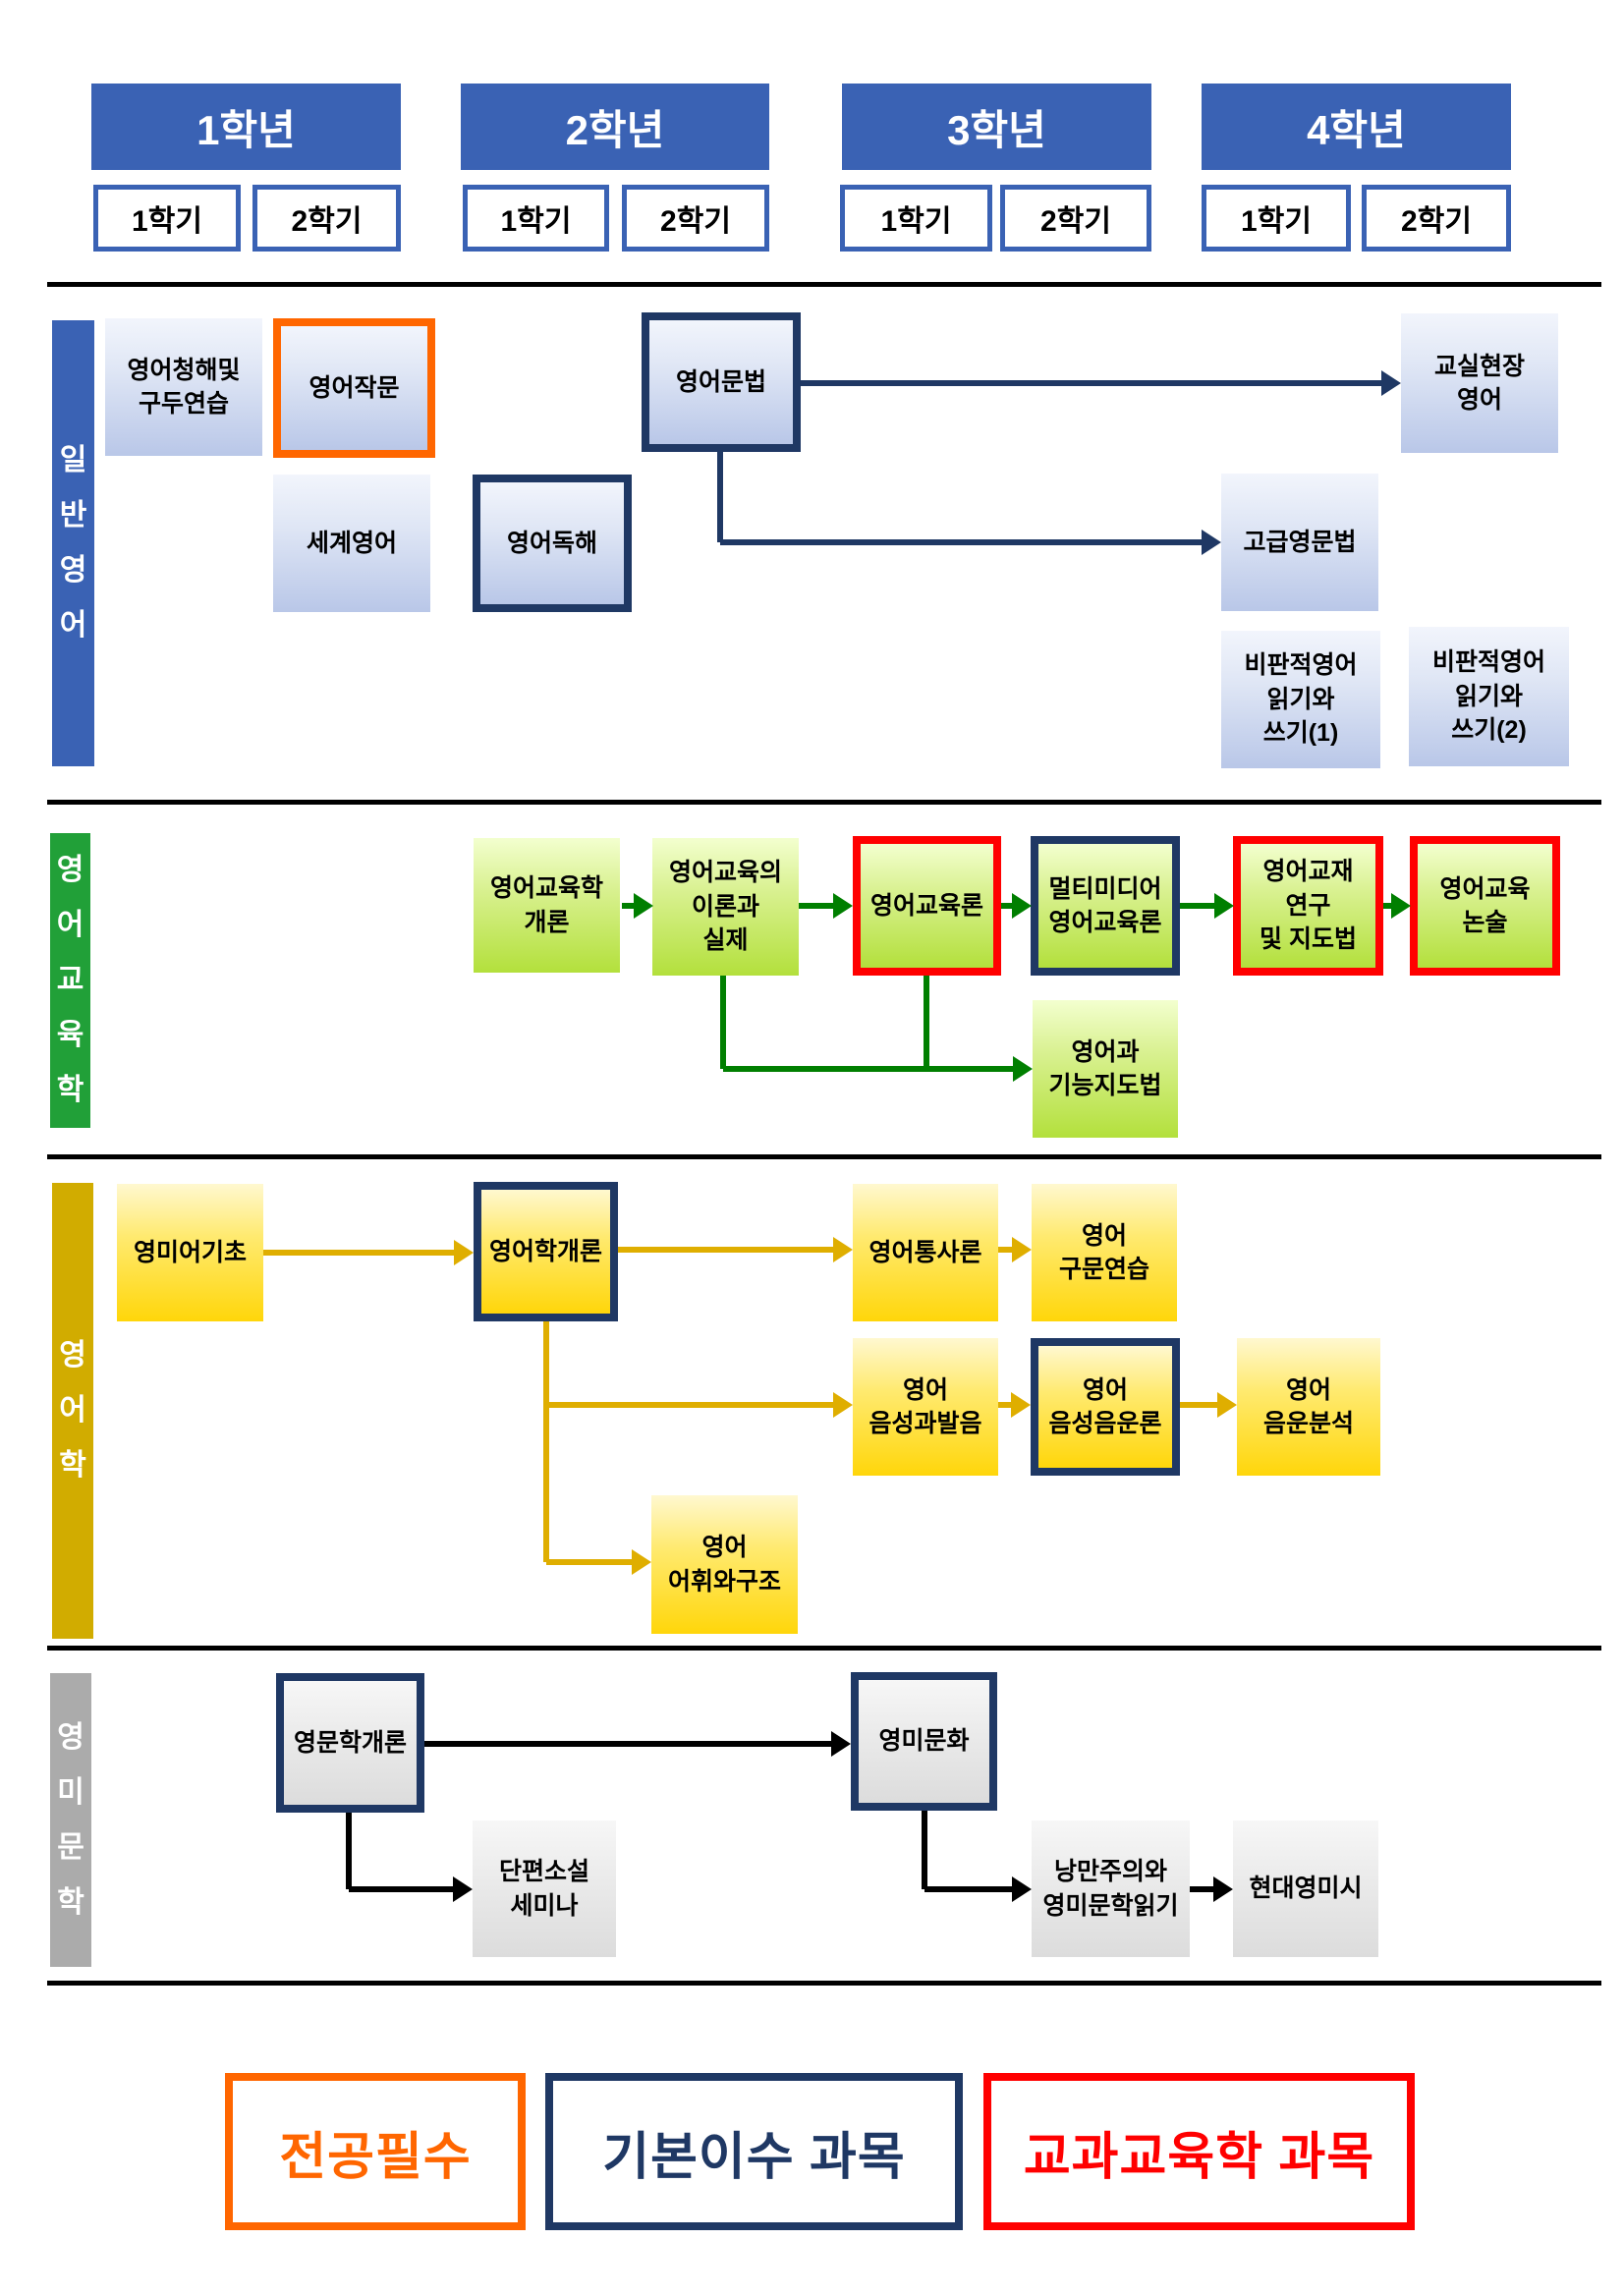 The width and height of the screenshot is (1624, 2296). What do you see at coordinates (1300, 699) in the screenshot?
I see `course-box-critical-reading-writing-1: 비판적영어 읽기와 쓰기(1)` at bounding box center [1300, 699].